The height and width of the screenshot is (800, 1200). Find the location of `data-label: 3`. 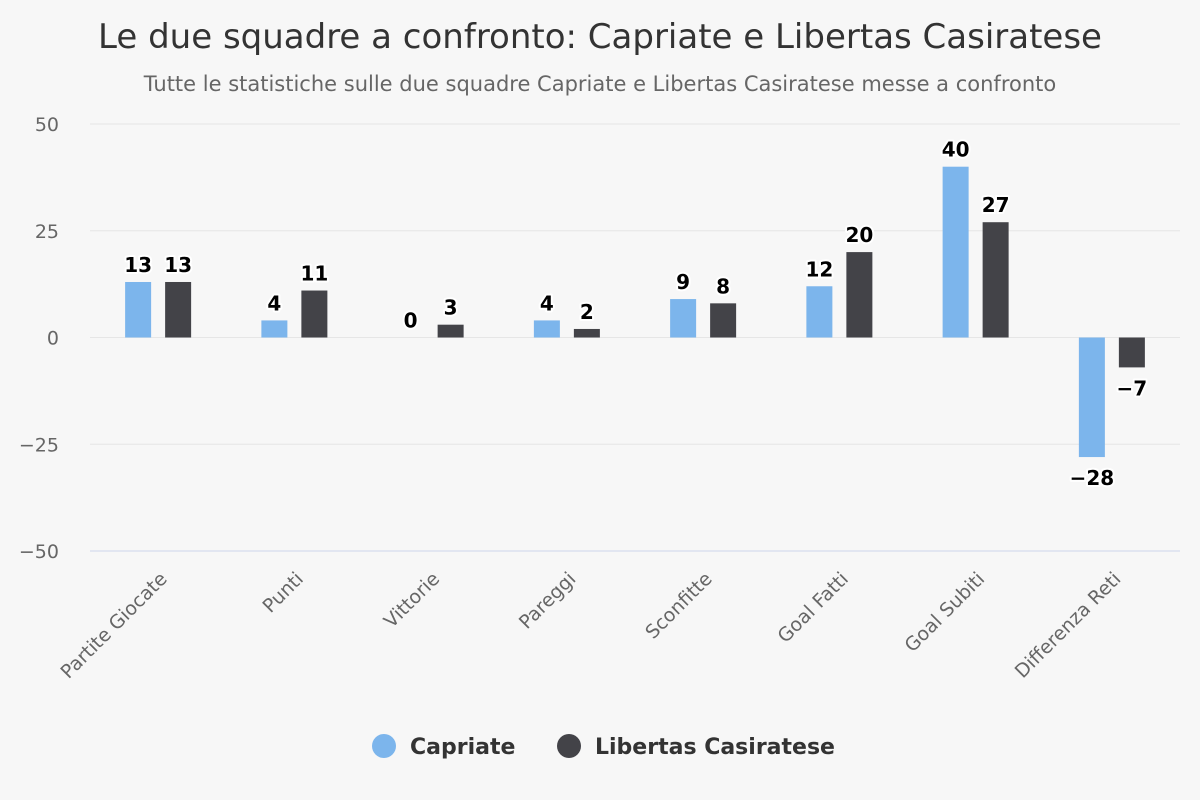

data-label: 3 is located at coordinates (451, 308).